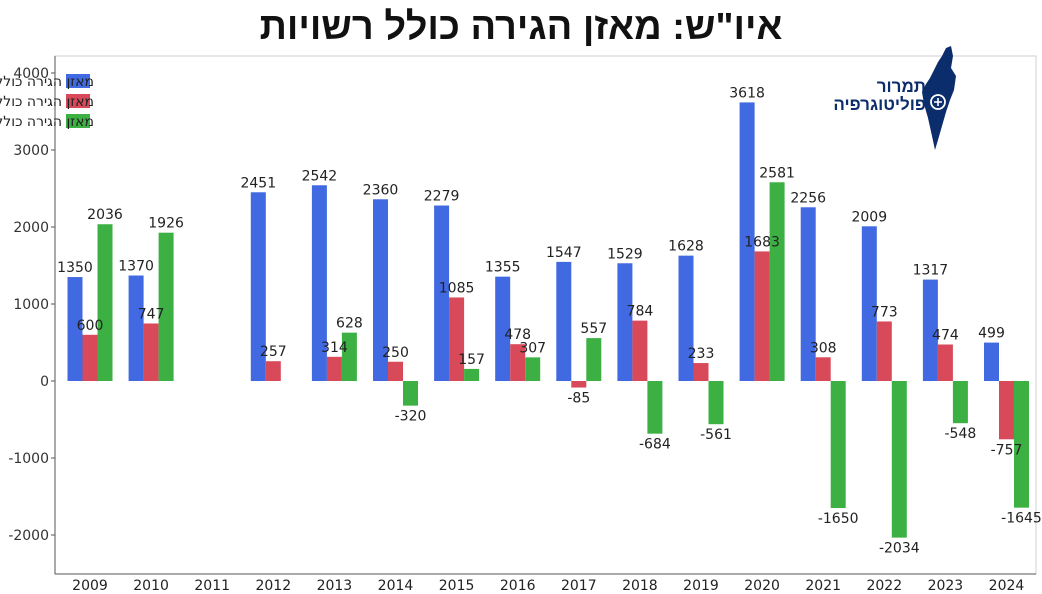 The width and height of the screenshot is (1042, 594). I want to click on data-label: 499, so click(991, 334).